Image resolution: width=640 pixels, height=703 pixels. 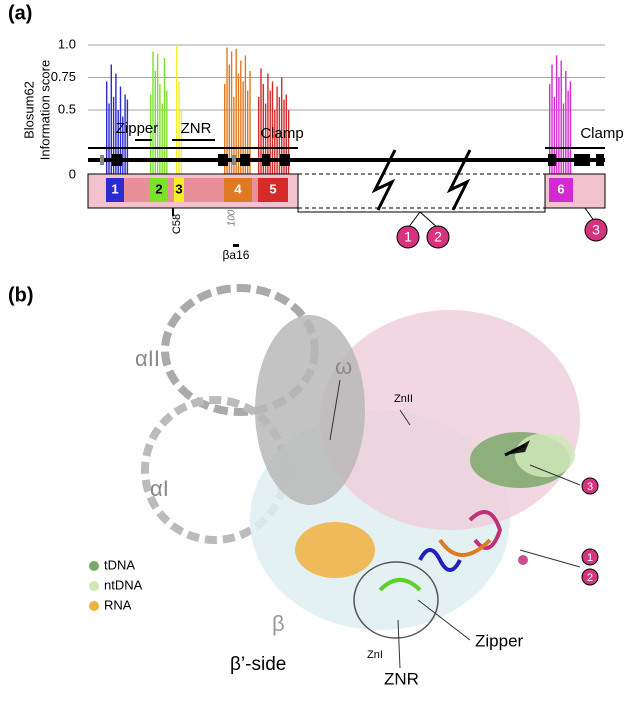 What do you see at coordinates (21, 295) in the screenshot?
I see `panel-label: (b)` at bounding box center [21, 295].